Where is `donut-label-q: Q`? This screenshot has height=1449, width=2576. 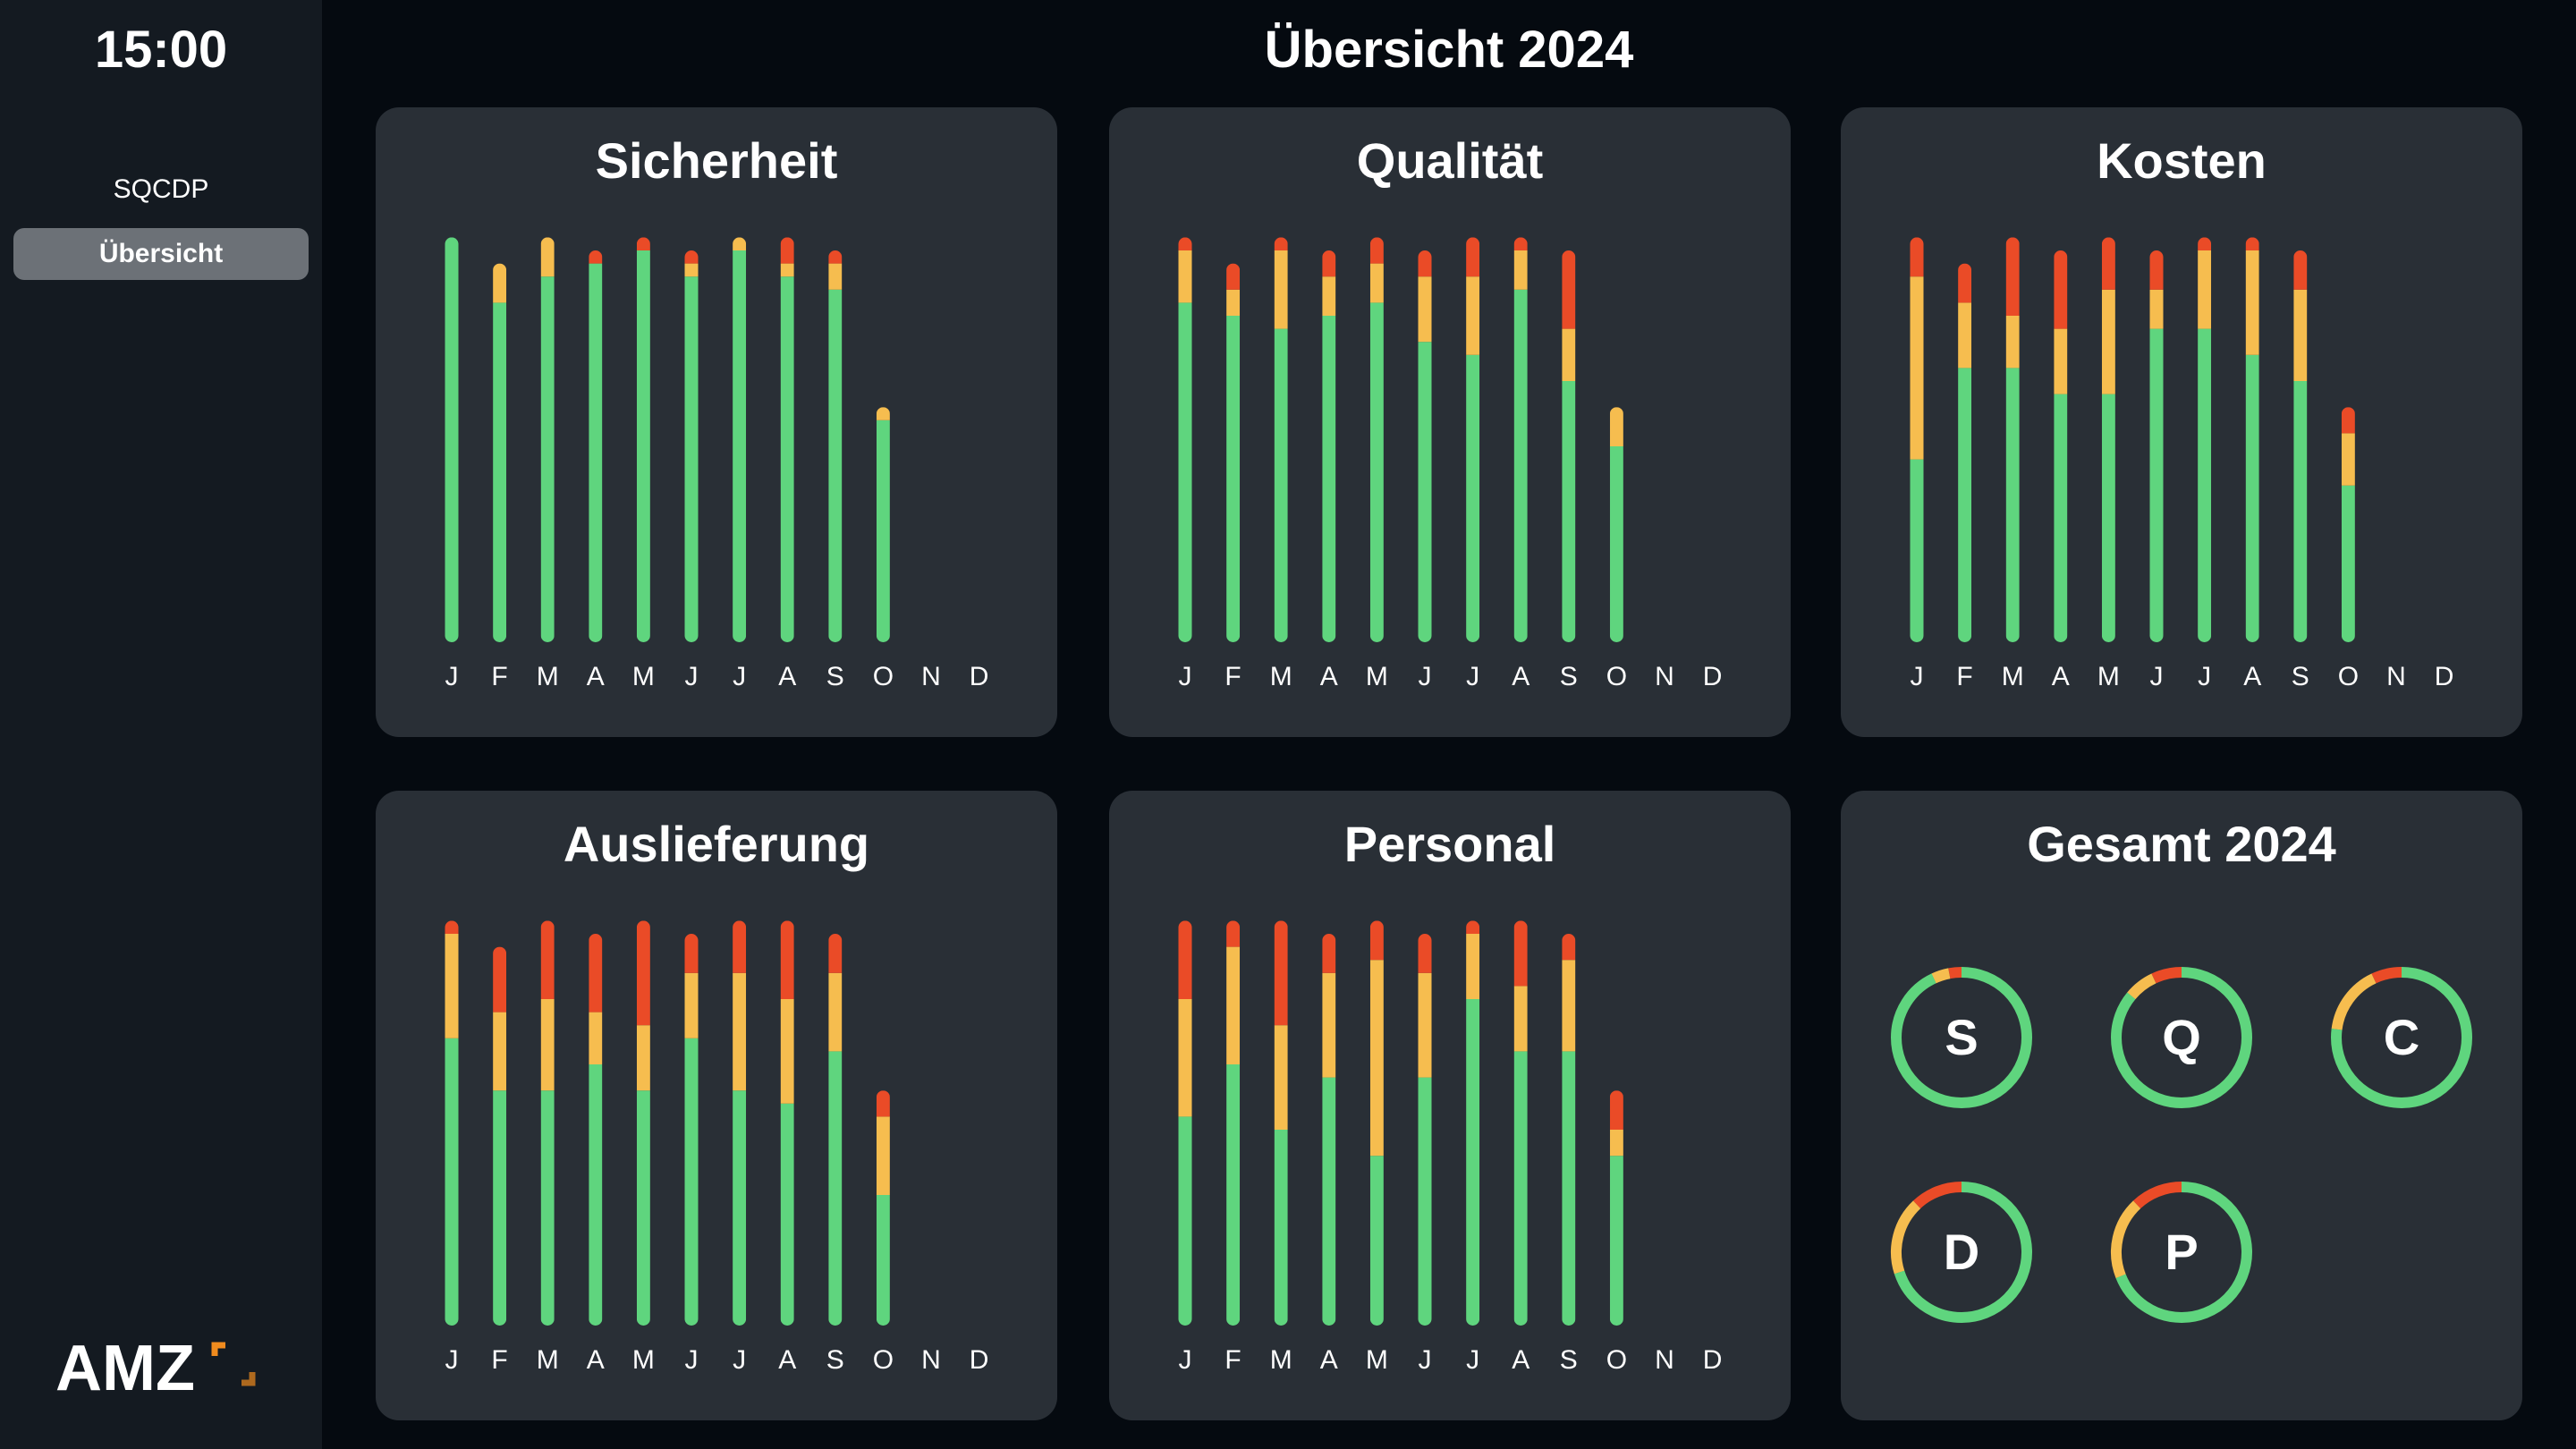 donut-label-q: Q is located at coordinates (2181, 1037).